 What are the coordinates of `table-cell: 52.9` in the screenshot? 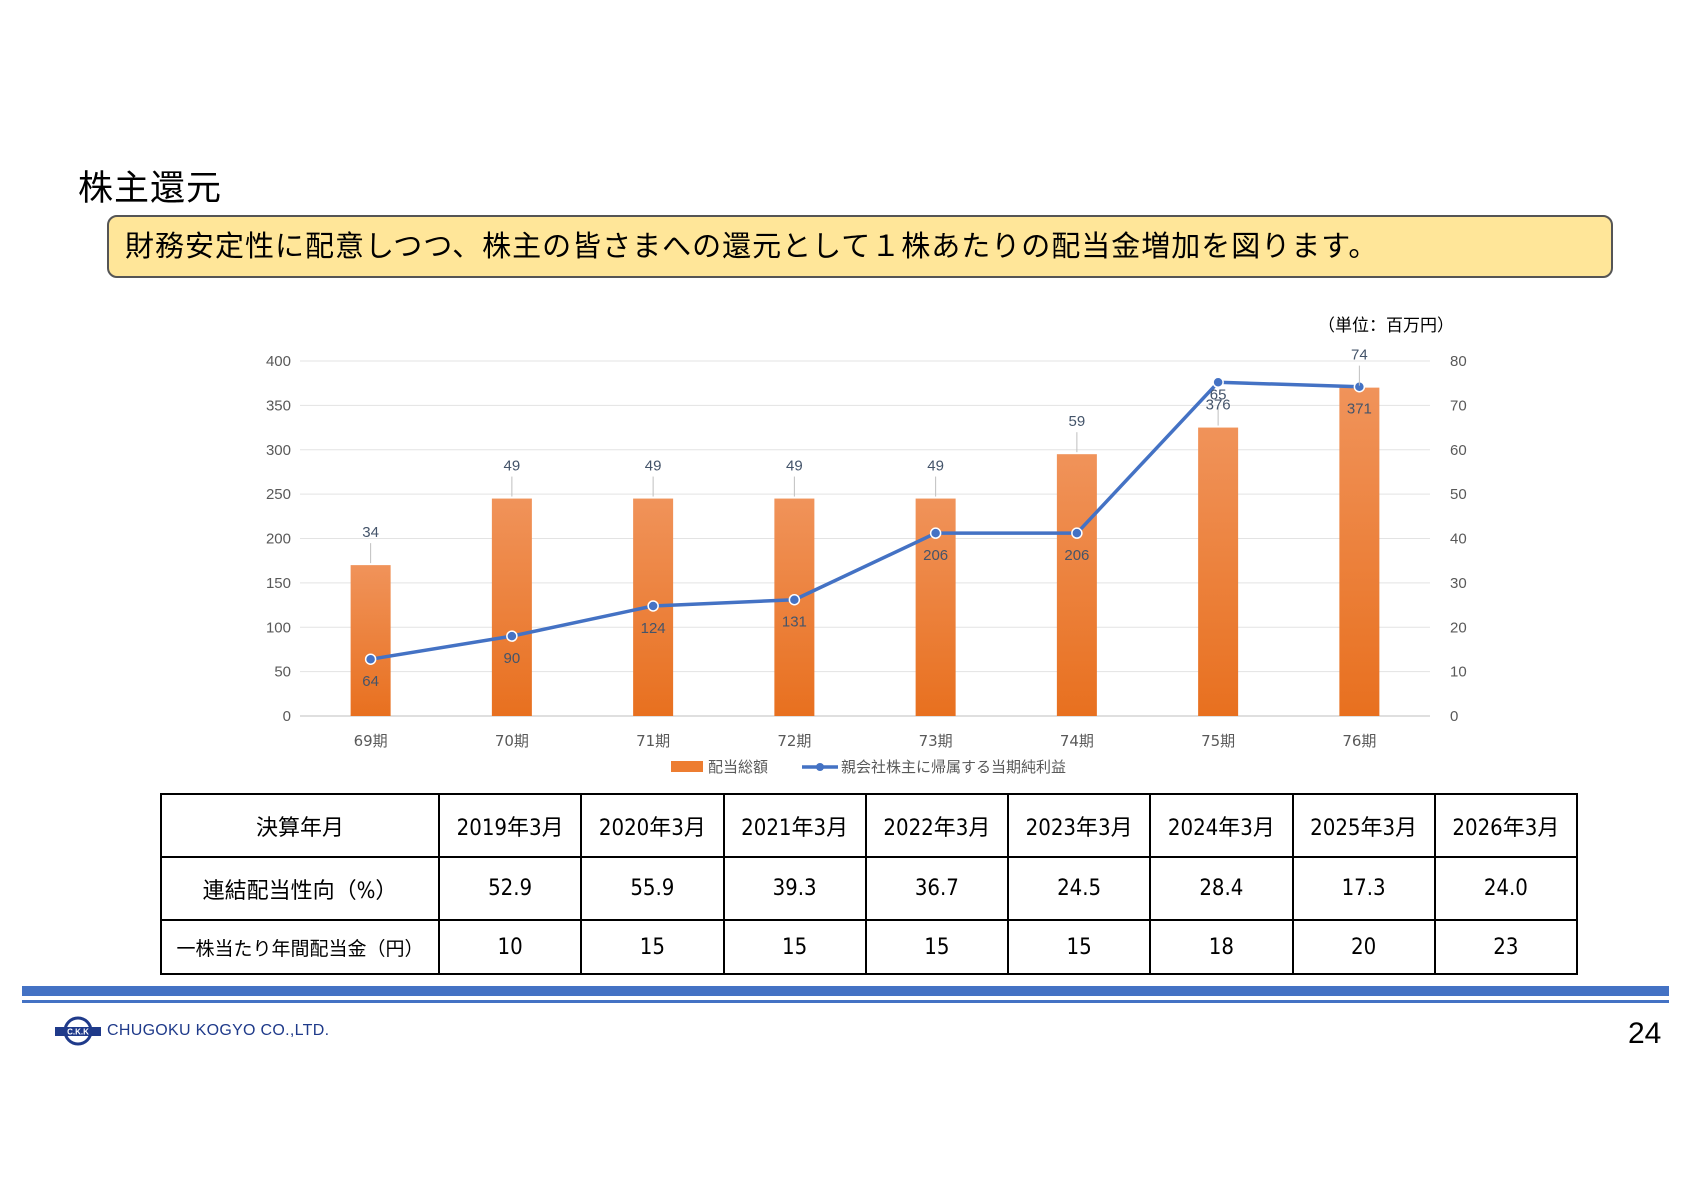 It's located at (510, 889).